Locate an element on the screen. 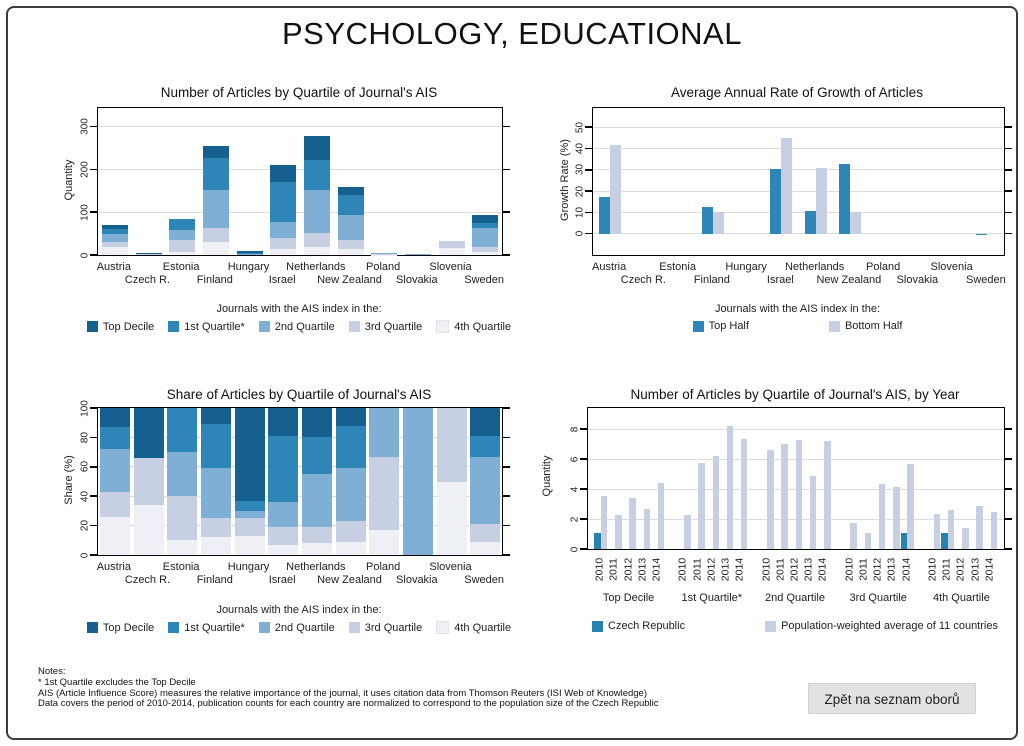  legend-item: Czech Republic is located at coordinates (638, 626).